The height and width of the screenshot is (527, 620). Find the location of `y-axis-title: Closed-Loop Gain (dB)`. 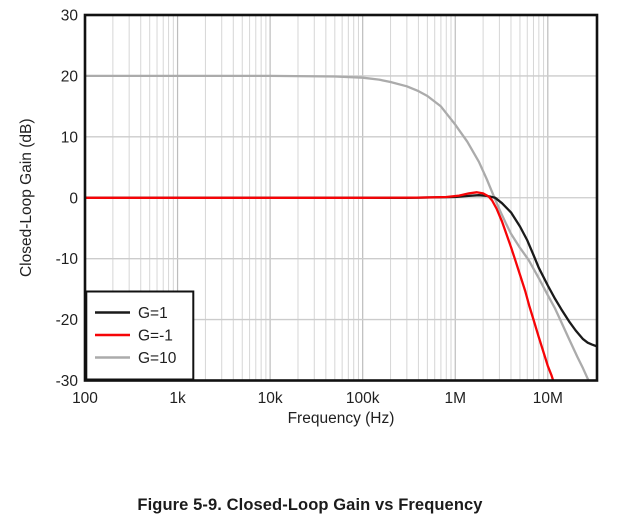

y-axis-title: Closed-Loop Gain (dB) is located at coordinates (26, 197).